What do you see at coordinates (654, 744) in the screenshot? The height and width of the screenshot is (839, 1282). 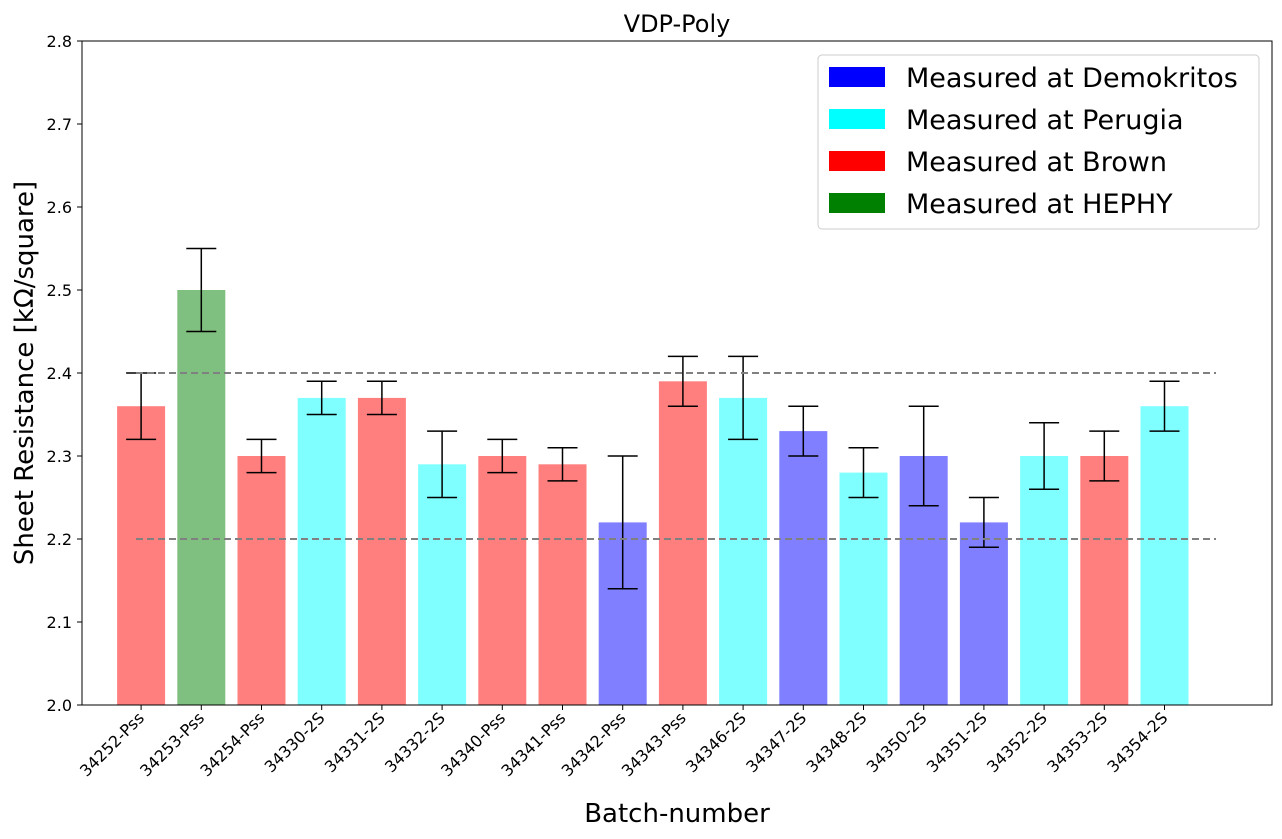 I see `x-tick-label: 34343-Pss` at bounding box center [654, 744].